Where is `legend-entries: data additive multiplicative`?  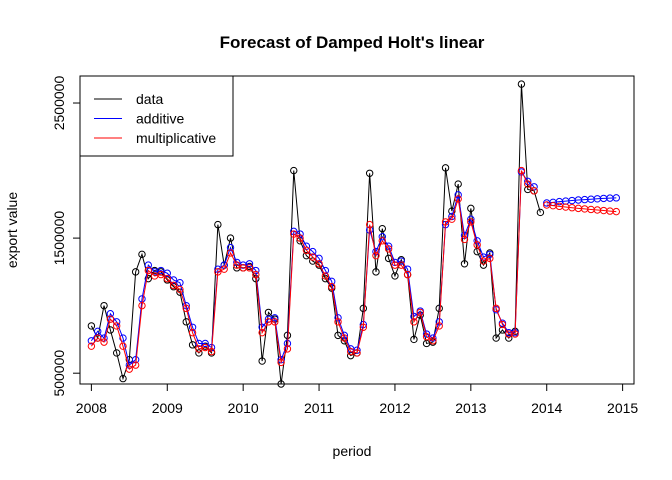 legend-entries: data additive multiplicative is located at coordinates (155, 118).